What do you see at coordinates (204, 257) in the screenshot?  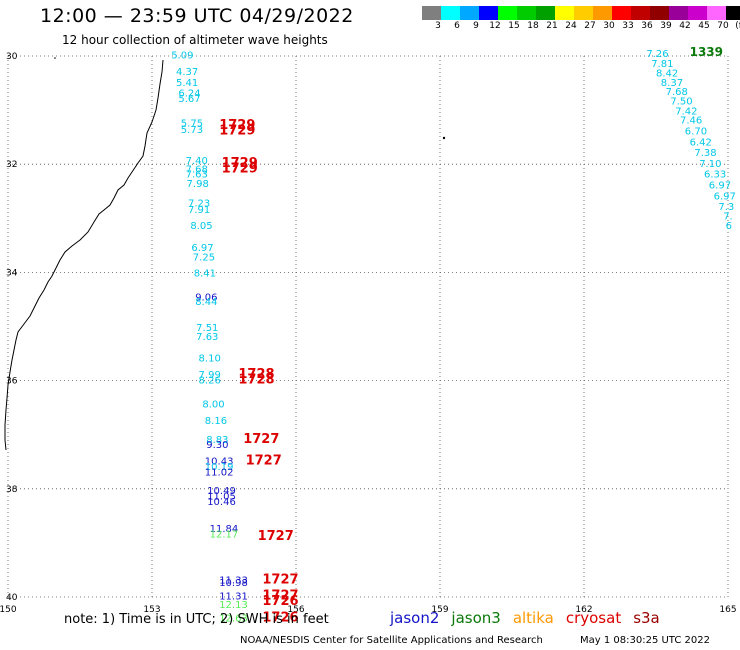 I see `wave-height-label: 7.25` at bounding box center [204, 257].